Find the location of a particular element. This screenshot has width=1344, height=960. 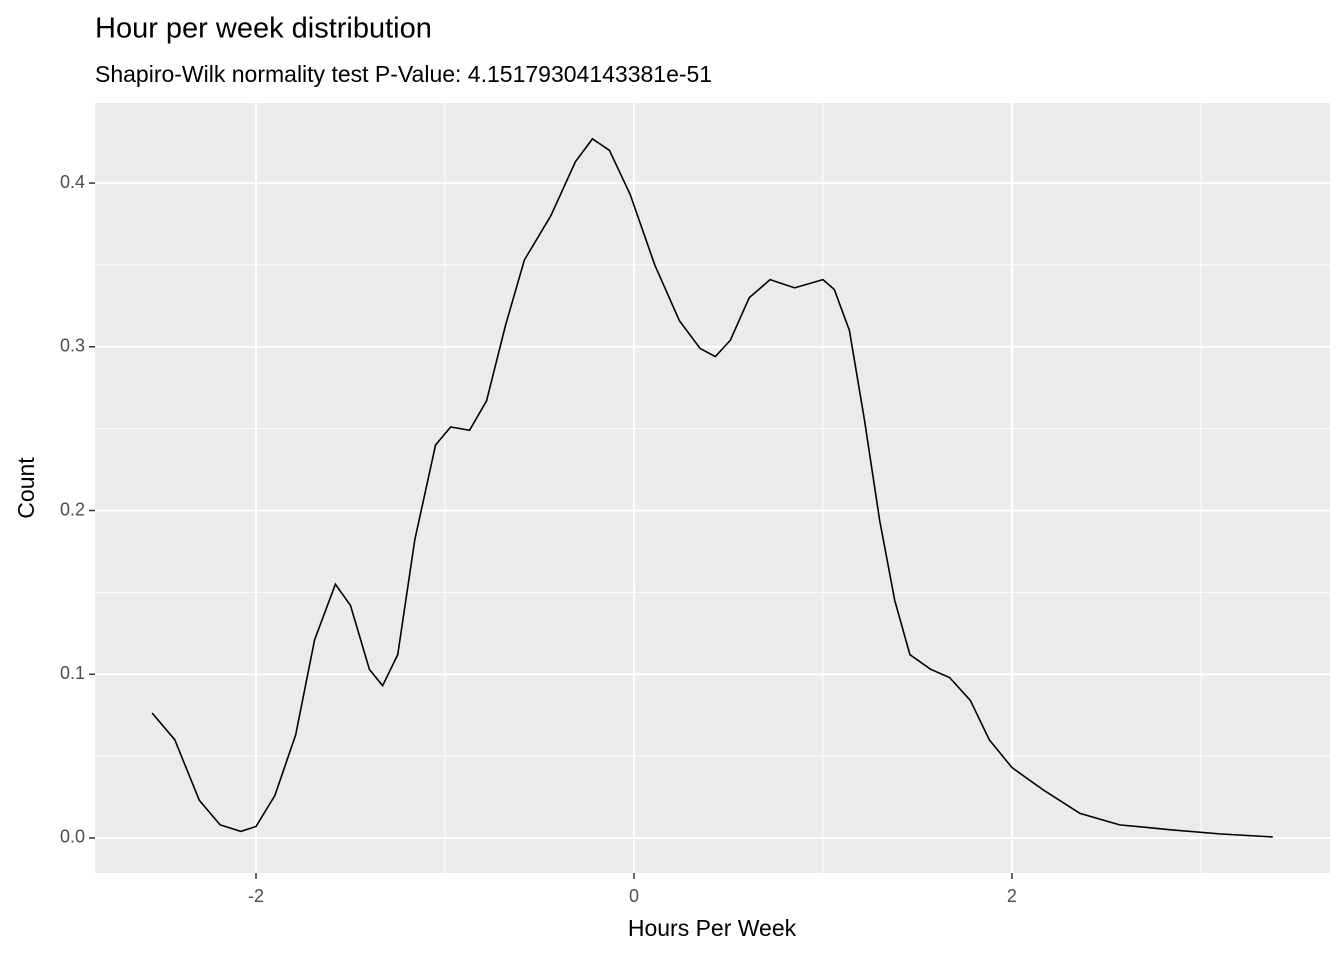

y-tick-label: 0.0 is located at coordinates (72, 837).